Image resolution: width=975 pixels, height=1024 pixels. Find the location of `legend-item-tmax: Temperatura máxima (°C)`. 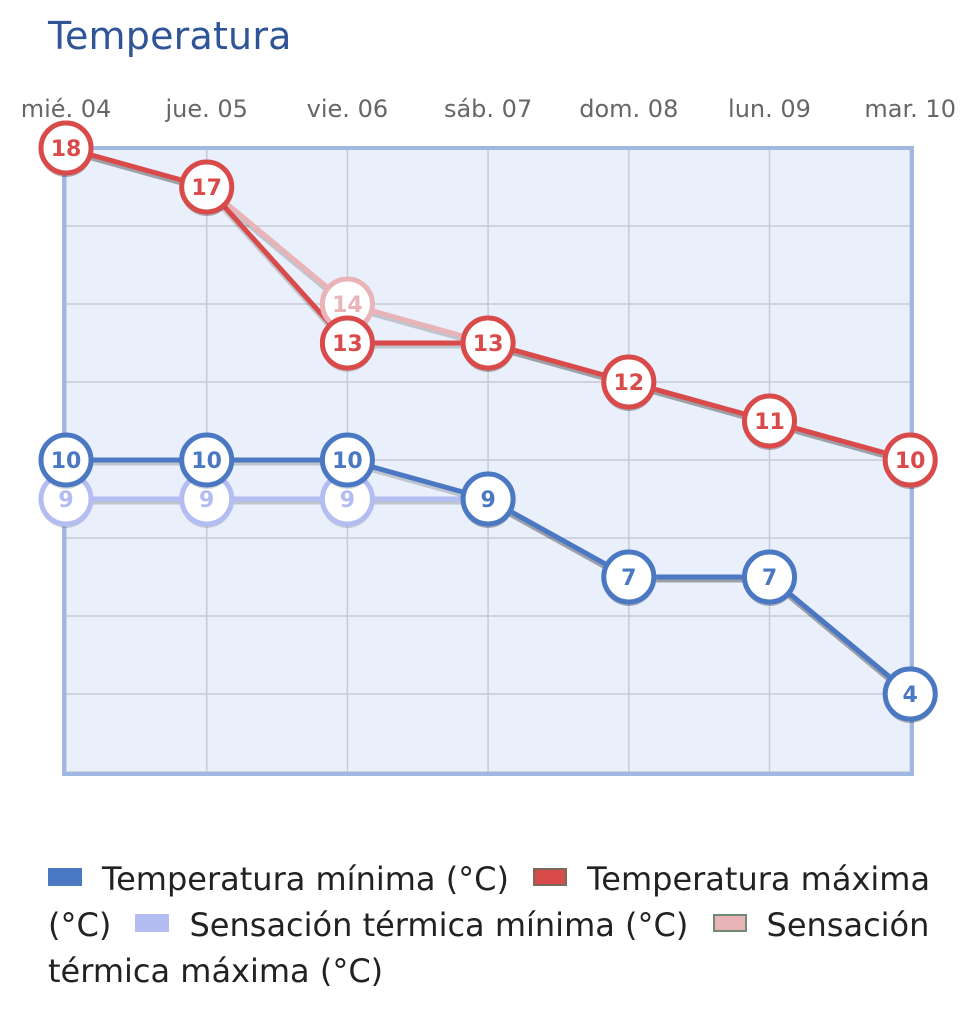

legend-item-tmax: Temperatura máxima (°C) is located at coordinates (489, 902).